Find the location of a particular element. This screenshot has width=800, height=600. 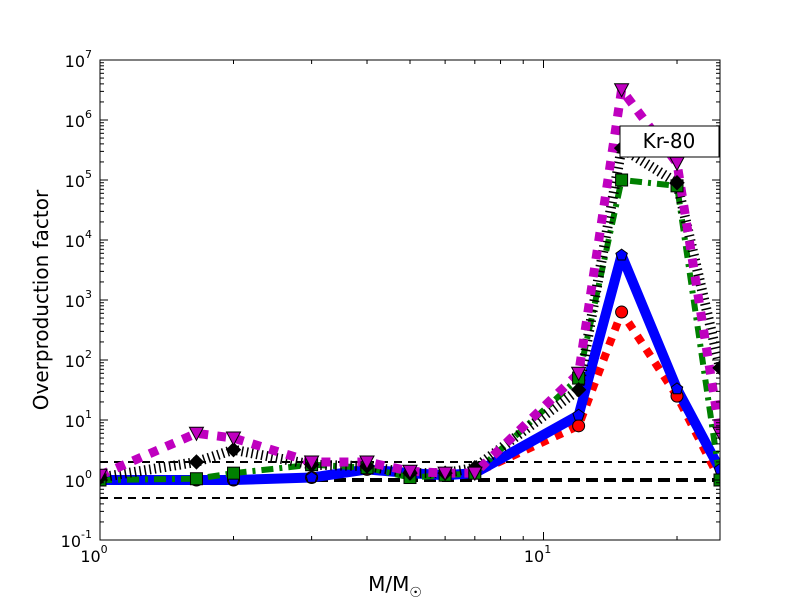

y-tick-label: 10⁰ is located at coordinates (78, 479).